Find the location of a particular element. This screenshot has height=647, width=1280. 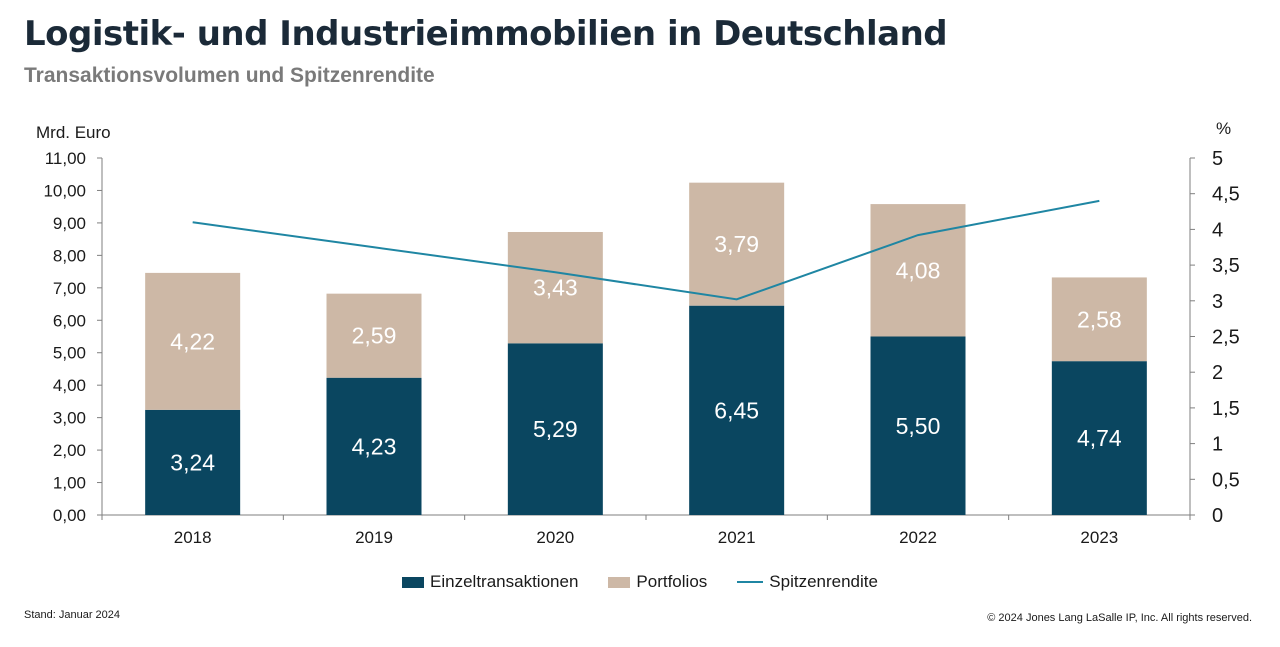

x-tick-label: 2018 is located at coordinates (193, 537).